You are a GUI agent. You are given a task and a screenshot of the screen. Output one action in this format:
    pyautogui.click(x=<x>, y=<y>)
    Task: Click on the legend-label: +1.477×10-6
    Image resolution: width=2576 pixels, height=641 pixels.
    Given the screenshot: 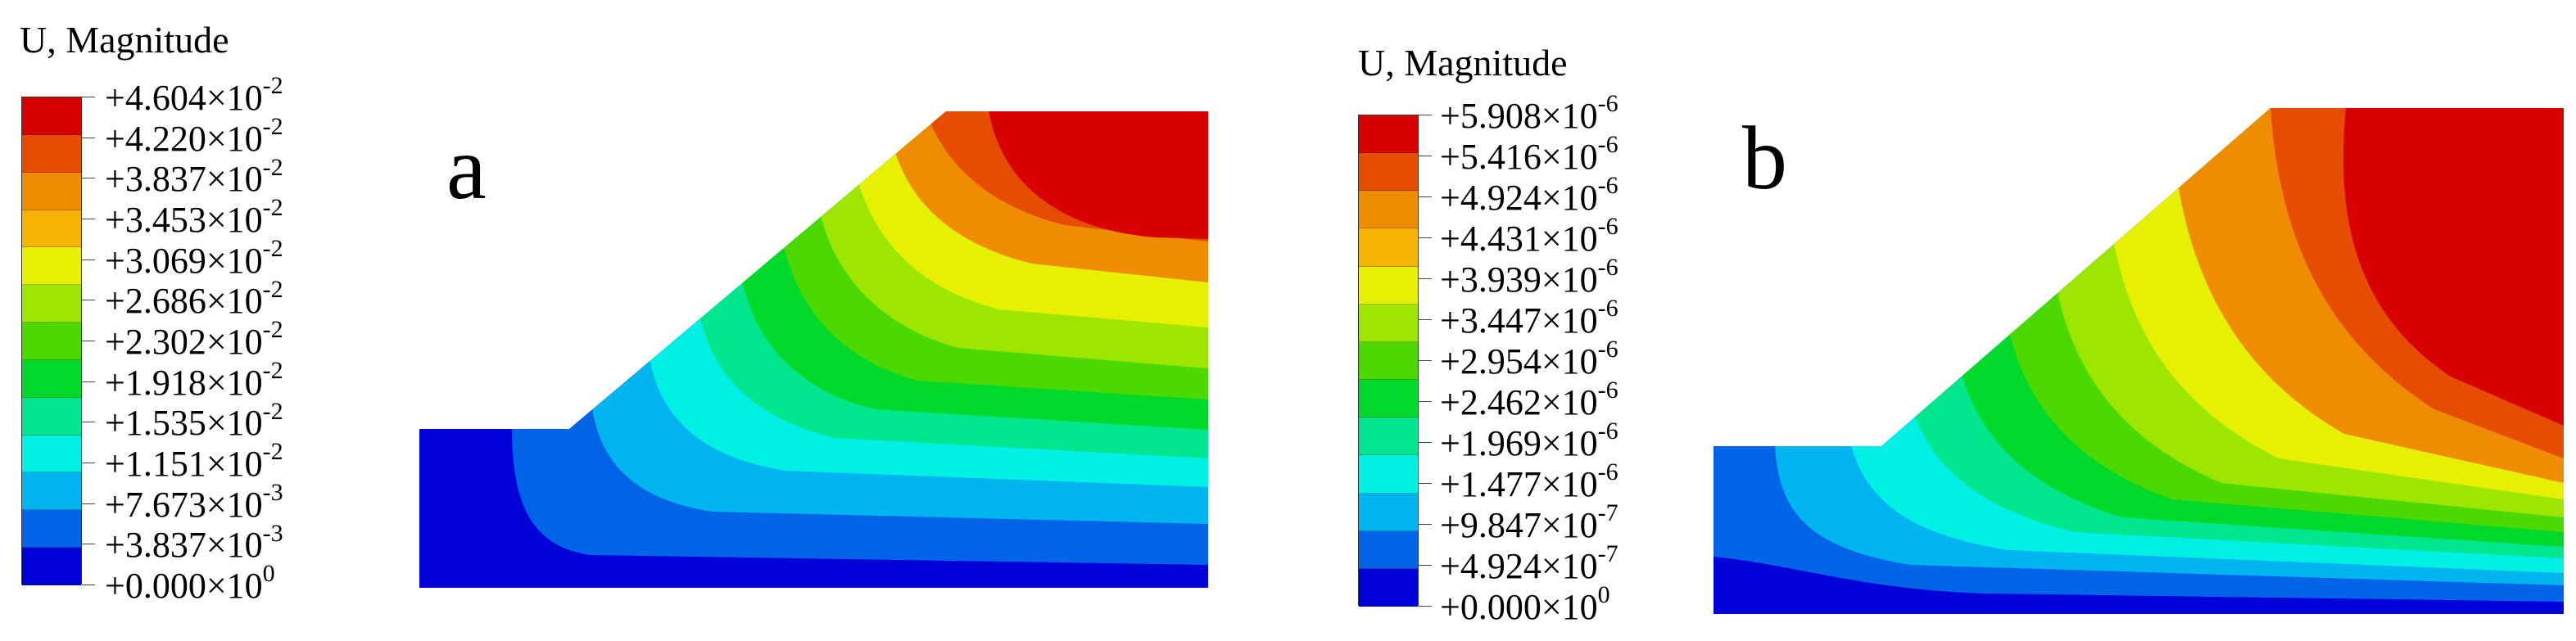 What is the action you would take?
    pyautogui.click(x=1529, y=482)
    